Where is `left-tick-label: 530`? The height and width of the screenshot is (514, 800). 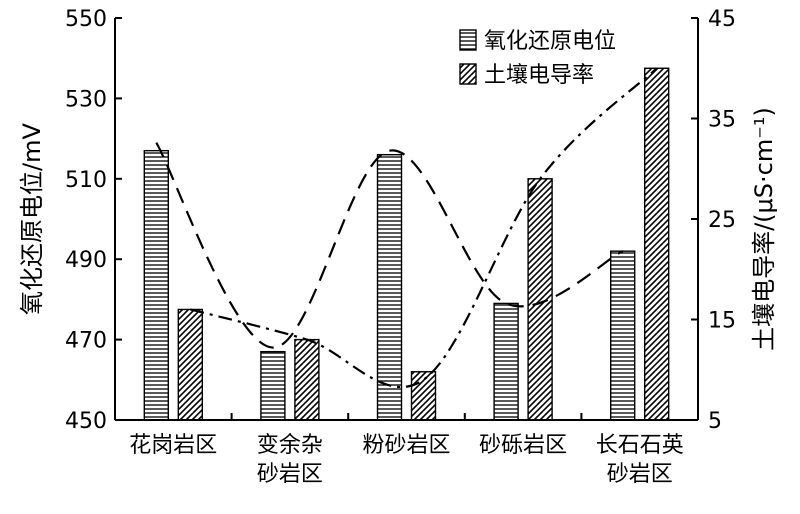
left-tick-label: 530 is located at coordinates (86, 99).